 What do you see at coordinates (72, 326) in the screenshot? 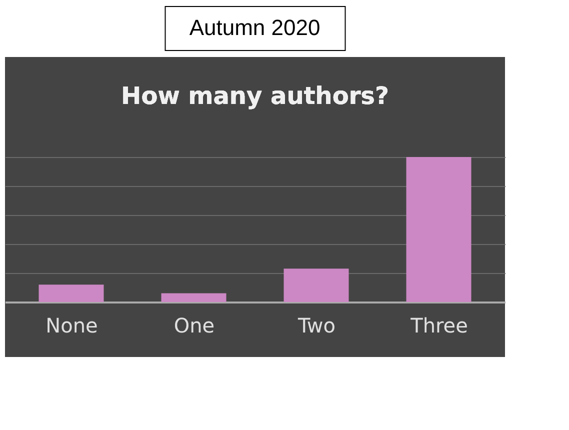
I see `x-tick-label: None` at bounding box center [72, 326].